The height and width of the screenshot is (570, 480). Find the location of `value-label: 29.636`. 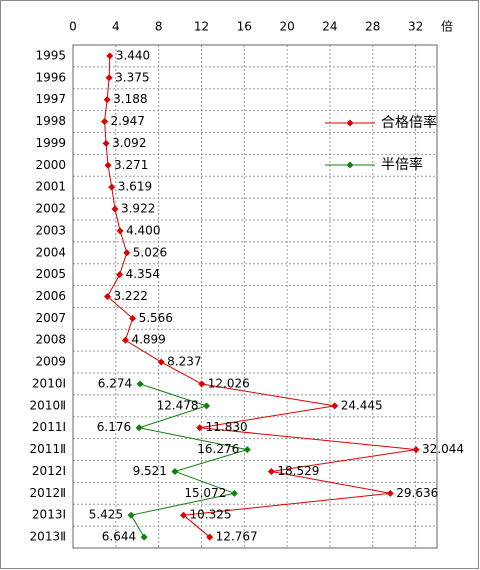

value-label: 29.636 is located at coordinates (417, 493).